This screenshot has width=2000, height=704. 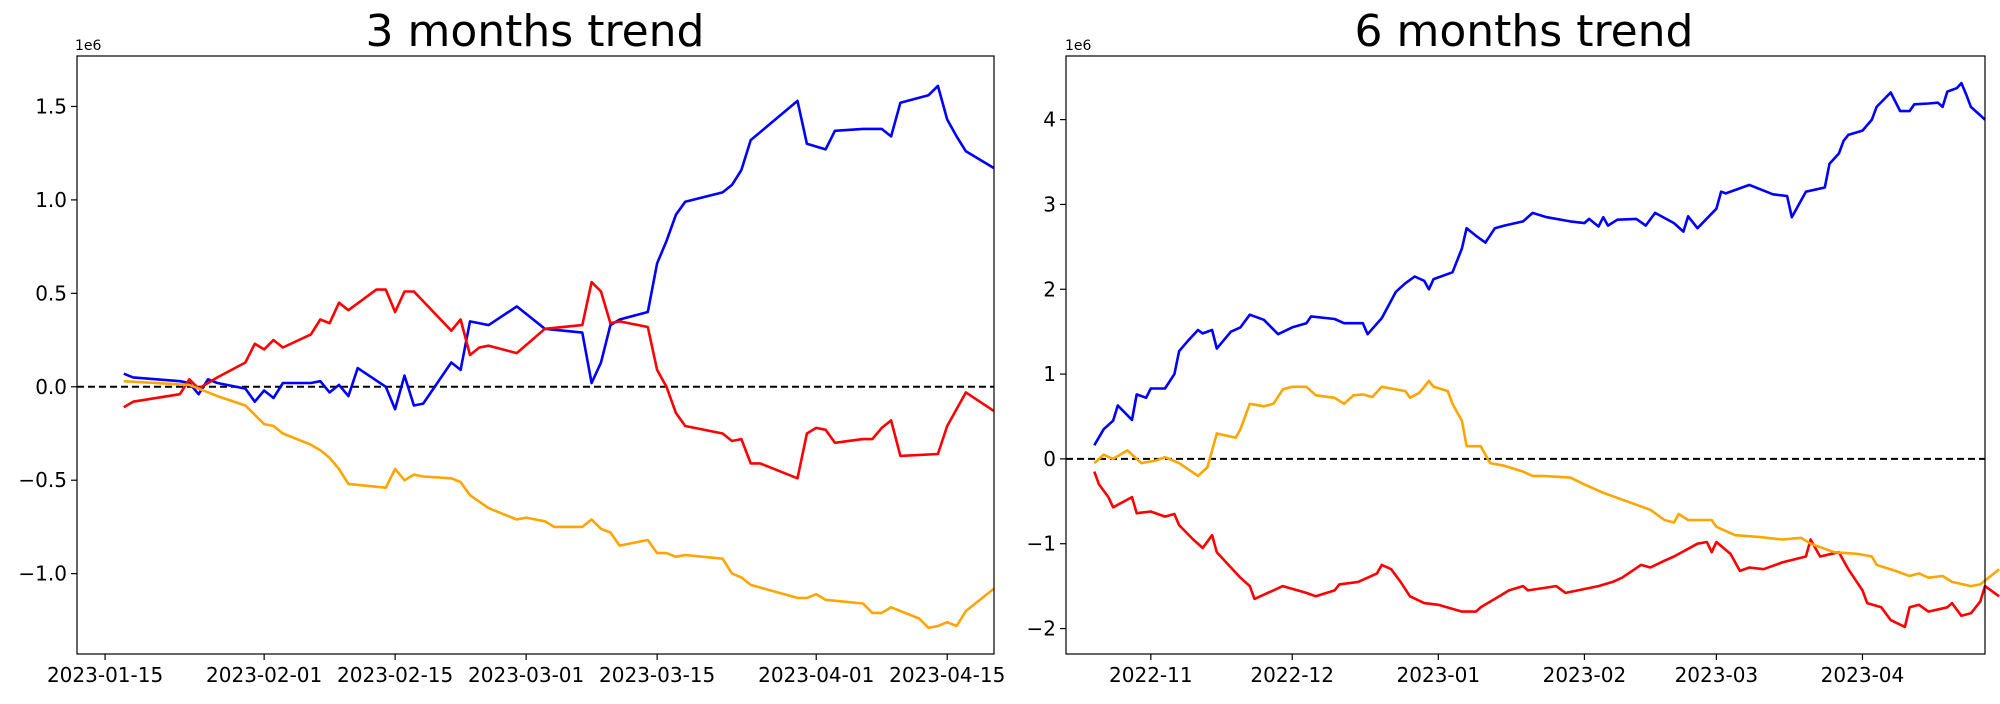 What do you see at coordinates (264, 675) in the screenshot?
I see `x-tick-label: 2023-02-01` at bounding box center [264, 675].